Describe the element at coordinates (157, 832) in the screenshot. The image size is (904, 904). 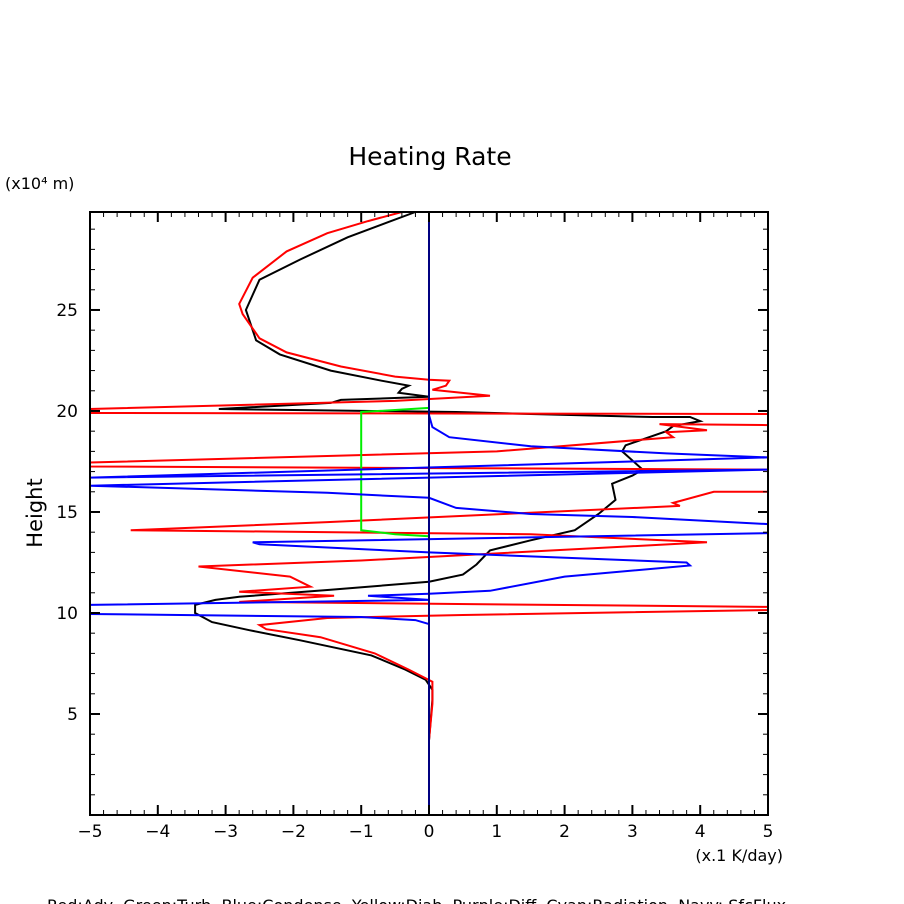
I see `x-tick-label: −4` at that location.